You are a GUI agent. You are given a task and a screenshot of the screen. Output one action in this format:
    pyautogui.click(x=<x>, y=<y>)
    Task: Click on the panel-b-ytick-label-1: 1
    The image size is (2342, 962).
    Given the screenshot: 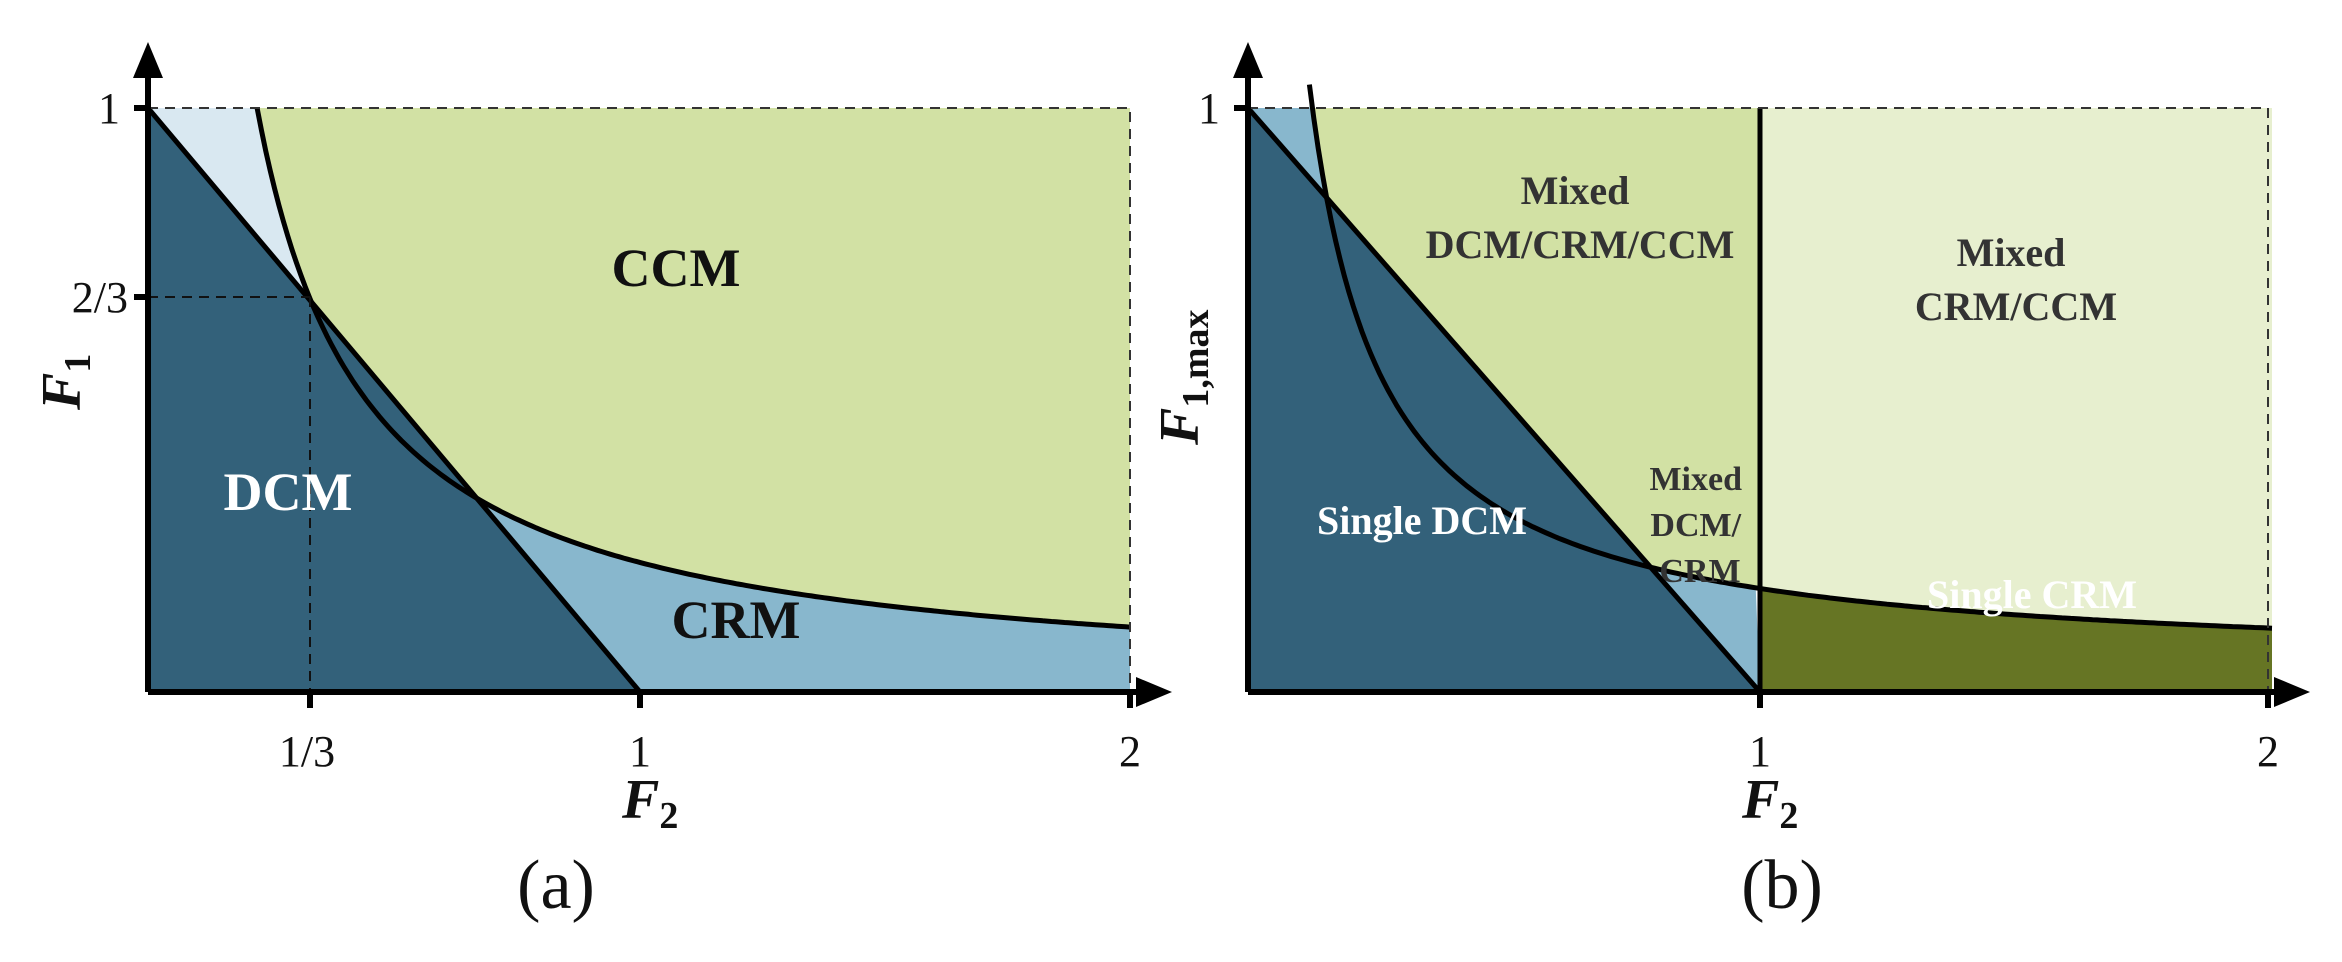 What is the action you would take?
    pyautogui.click(x=1209, y=108)
    